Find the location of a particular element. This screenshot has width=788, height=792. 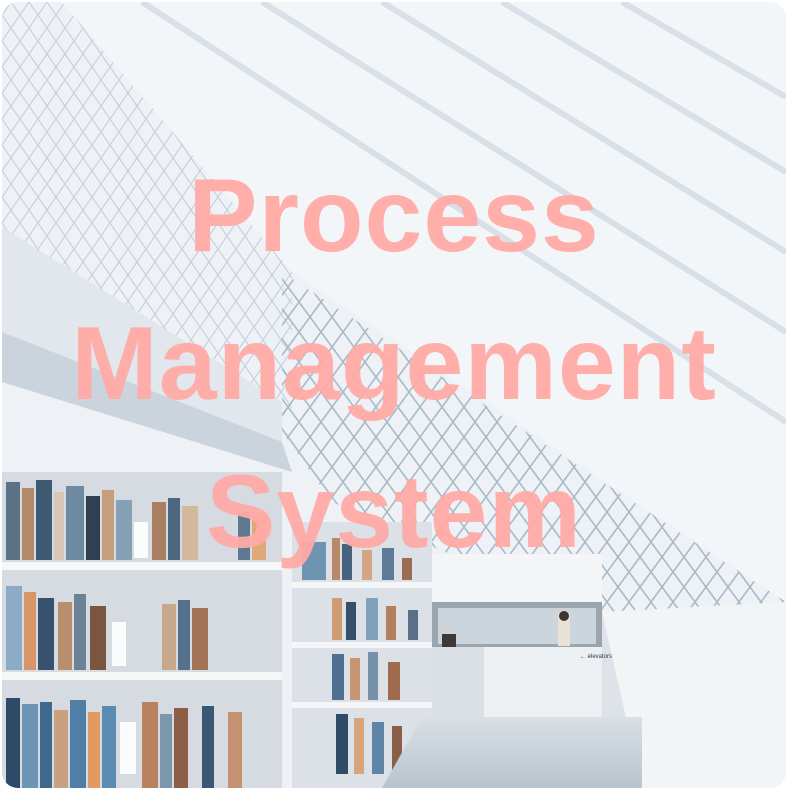

bookshelf-left is located at coordinates (142, 630).